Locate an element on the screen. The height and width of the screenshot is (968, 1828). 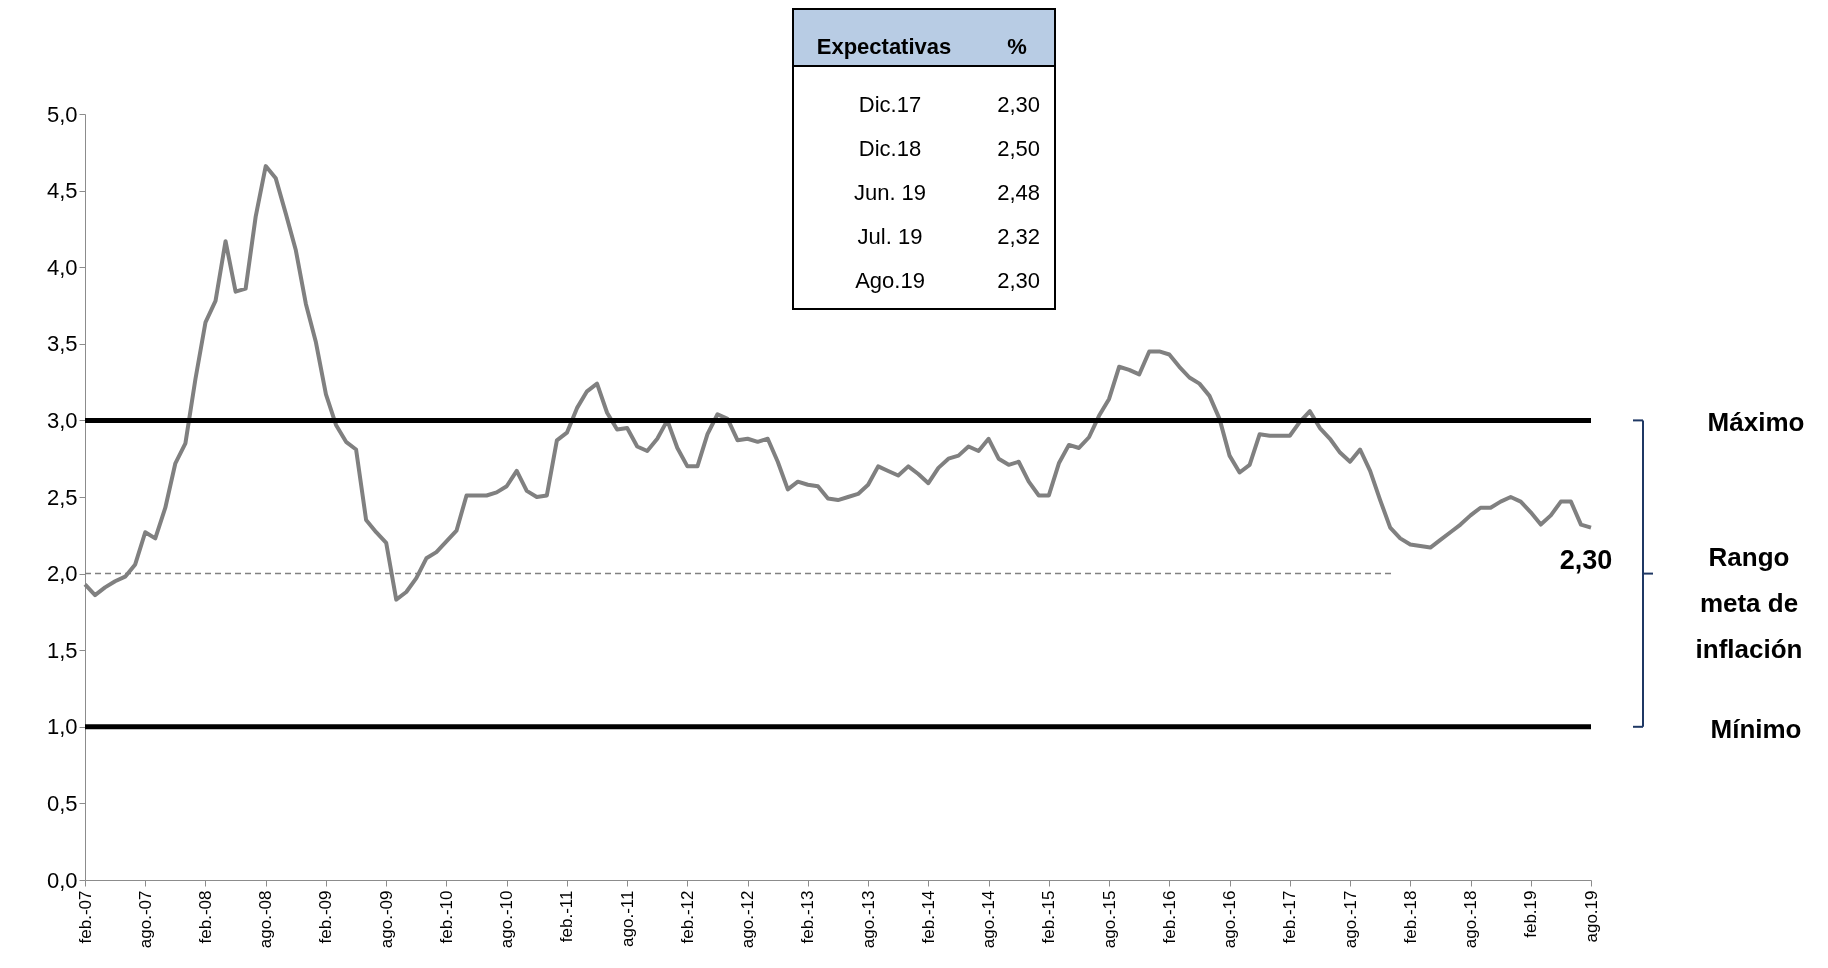
y-tick-label: 0,5 is located at coordinates (62, 803).